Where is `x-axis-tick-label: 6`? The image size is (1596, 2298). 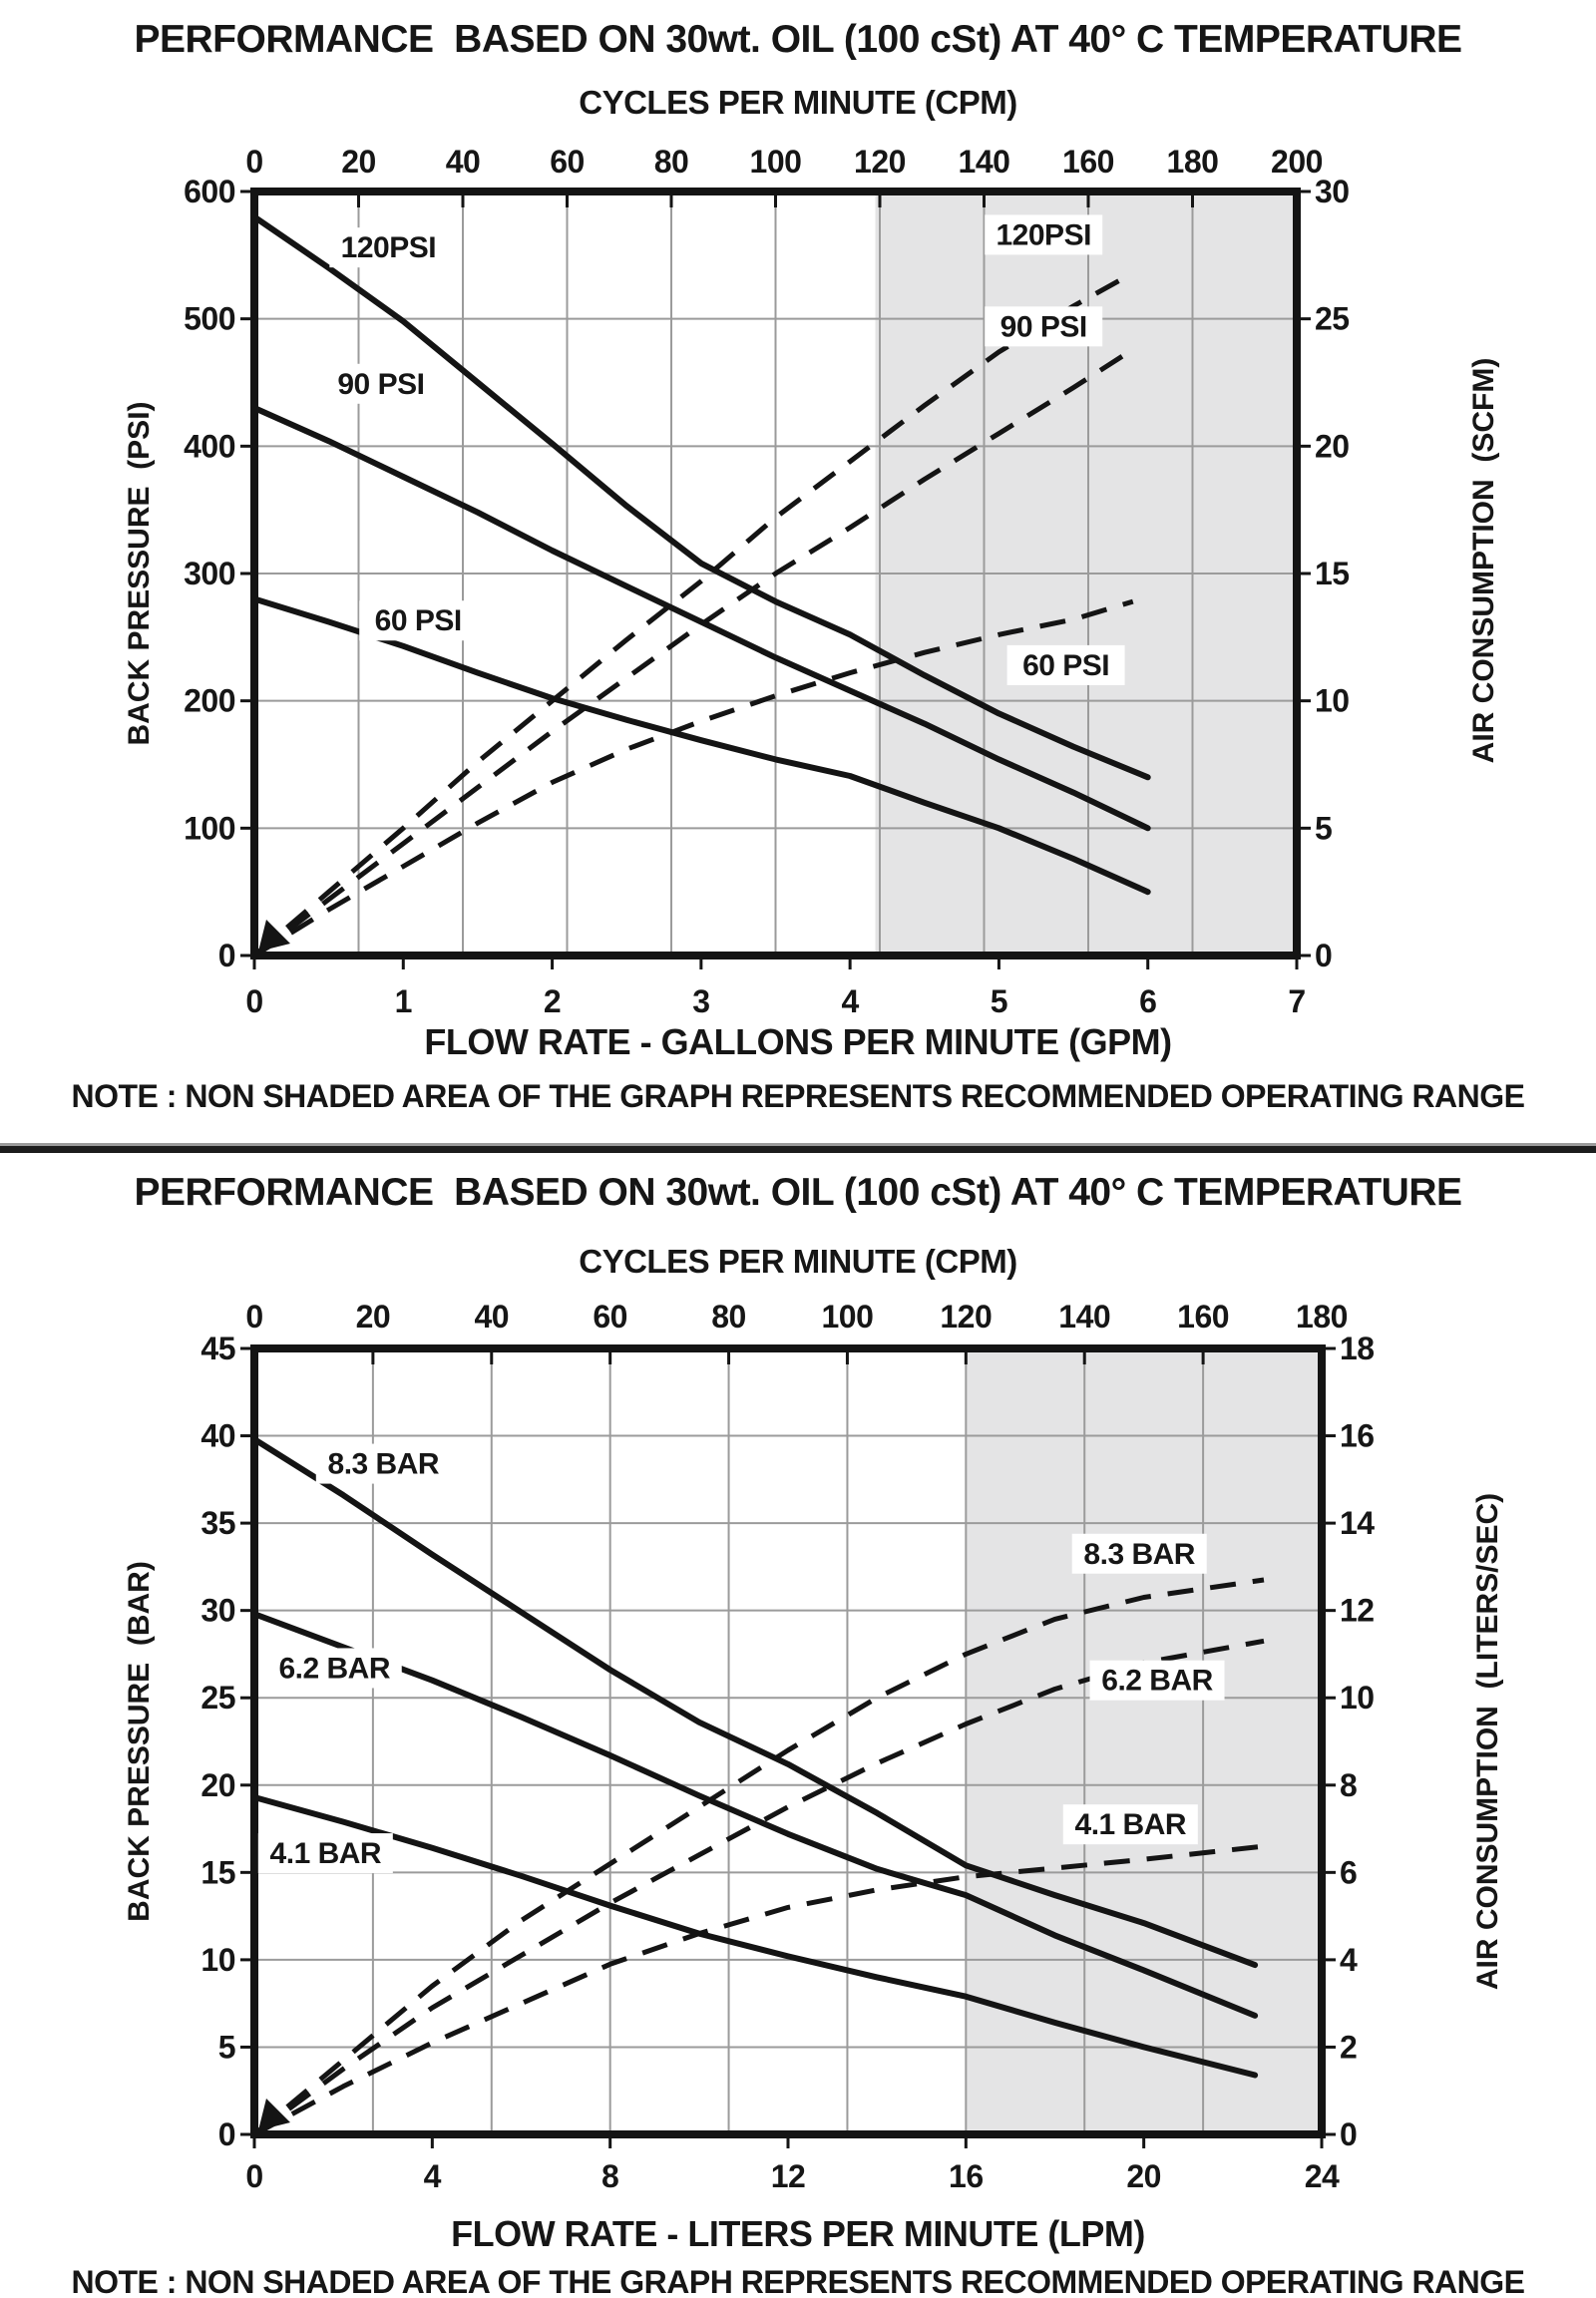
x-axis-tick-label: 6 is located at coordinates (1147, 1001).